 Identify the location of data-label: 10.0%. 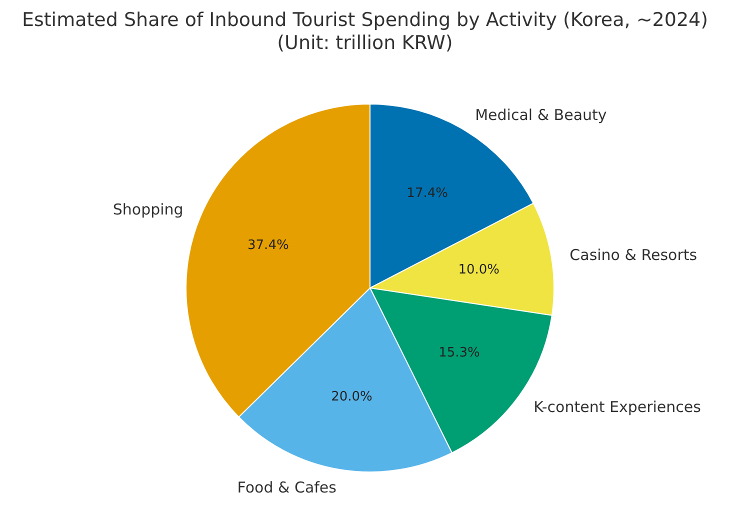
(479, 270).